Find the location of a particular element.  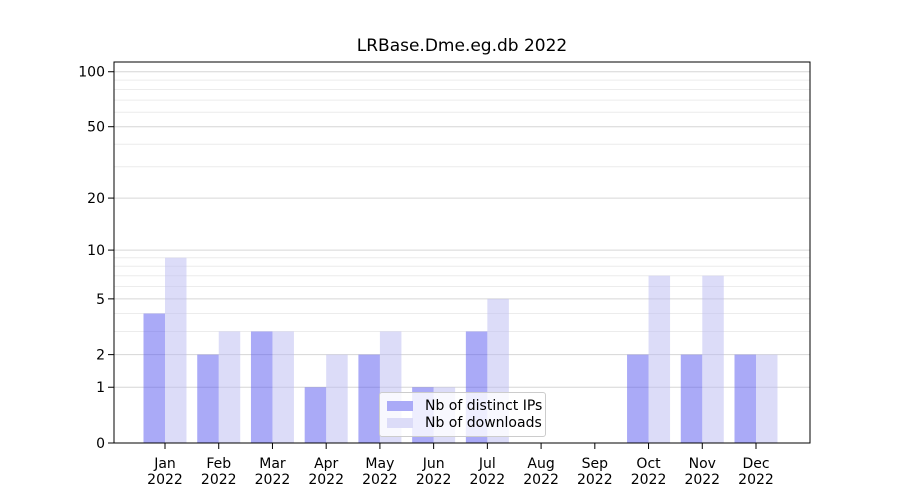

y-tick-label: 20 is located at coordinates (96, 199).